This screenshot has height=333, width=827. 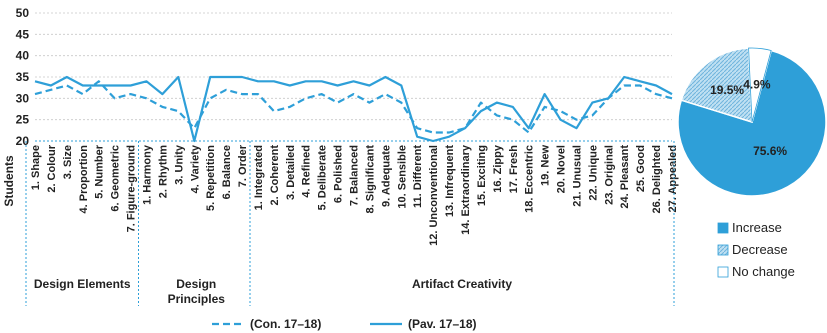 I want to click on y-tick-label: 35, so click(x=23, y=77).